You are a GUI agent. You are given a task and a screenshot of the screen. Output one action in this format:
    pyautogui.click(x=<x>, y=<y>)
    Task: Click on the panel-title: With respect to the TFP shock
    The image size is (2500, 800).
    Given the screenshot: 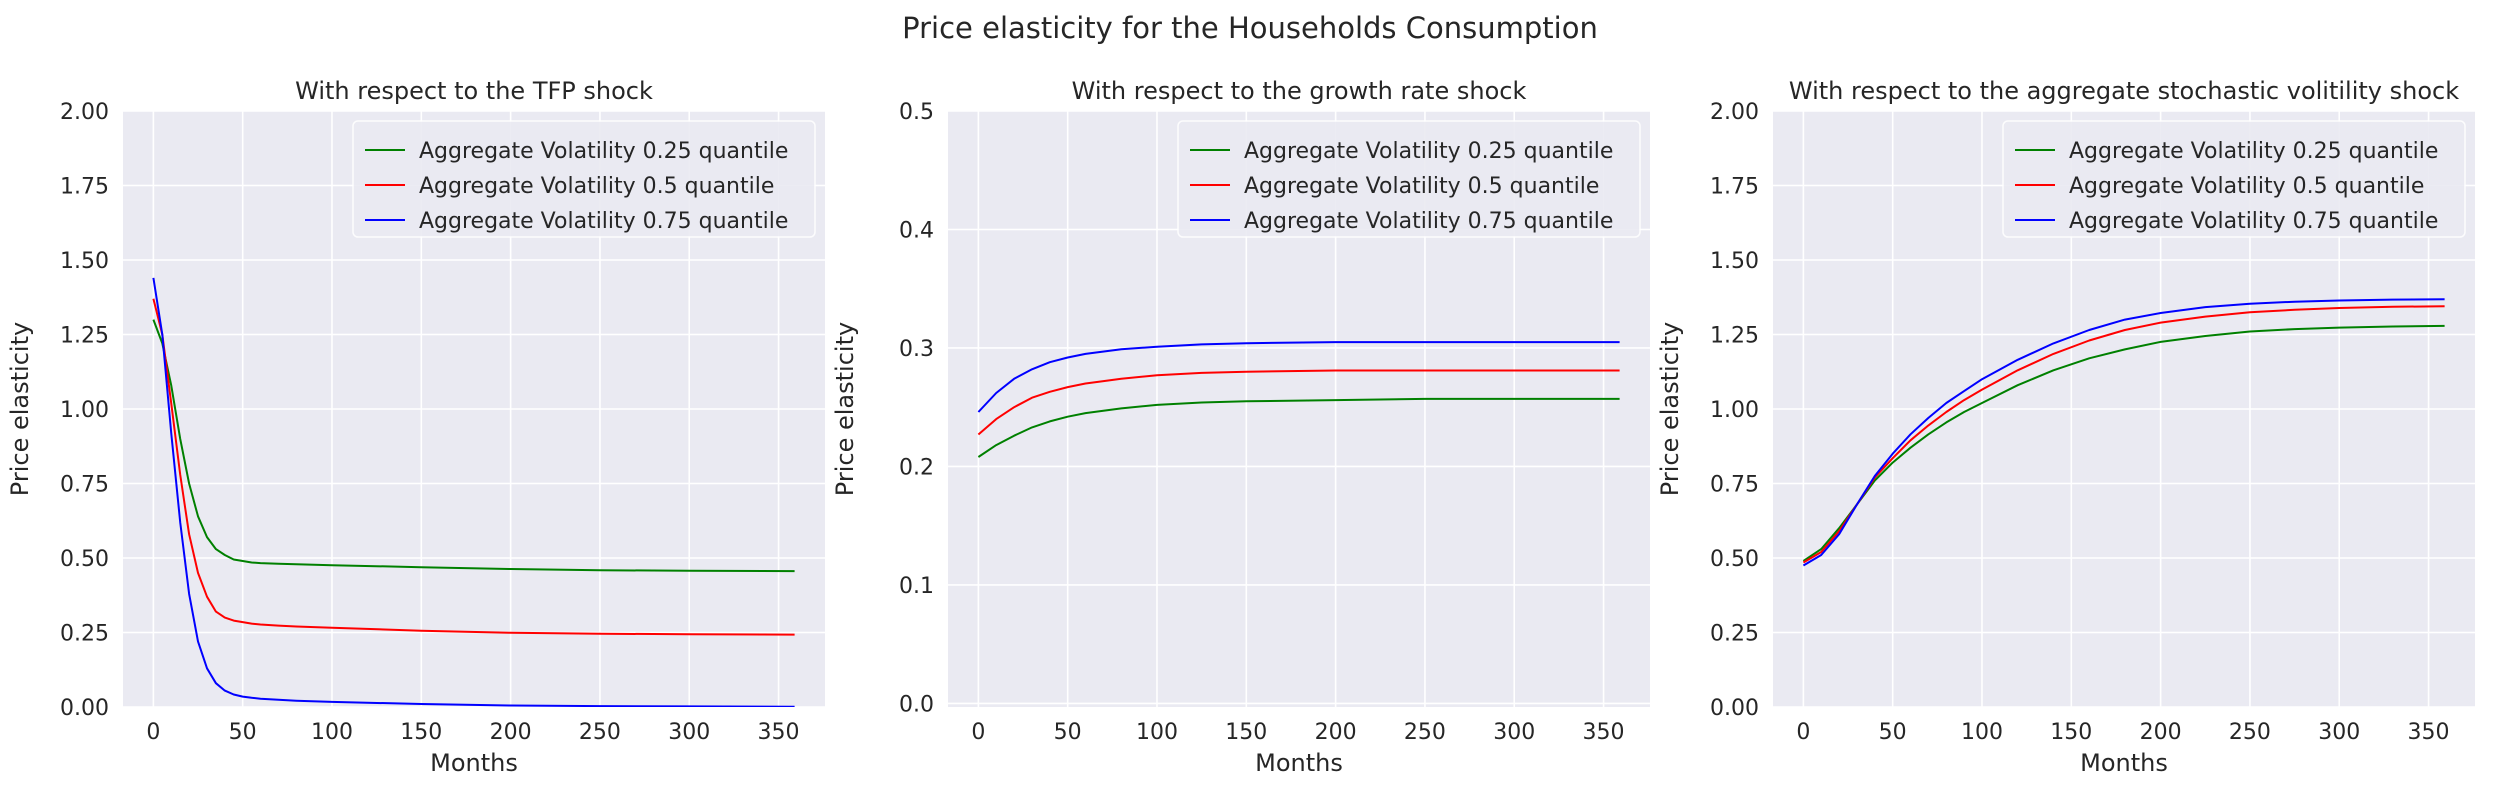 What is the action you would take?
    pyautogui.click(x=474, y=91)
    